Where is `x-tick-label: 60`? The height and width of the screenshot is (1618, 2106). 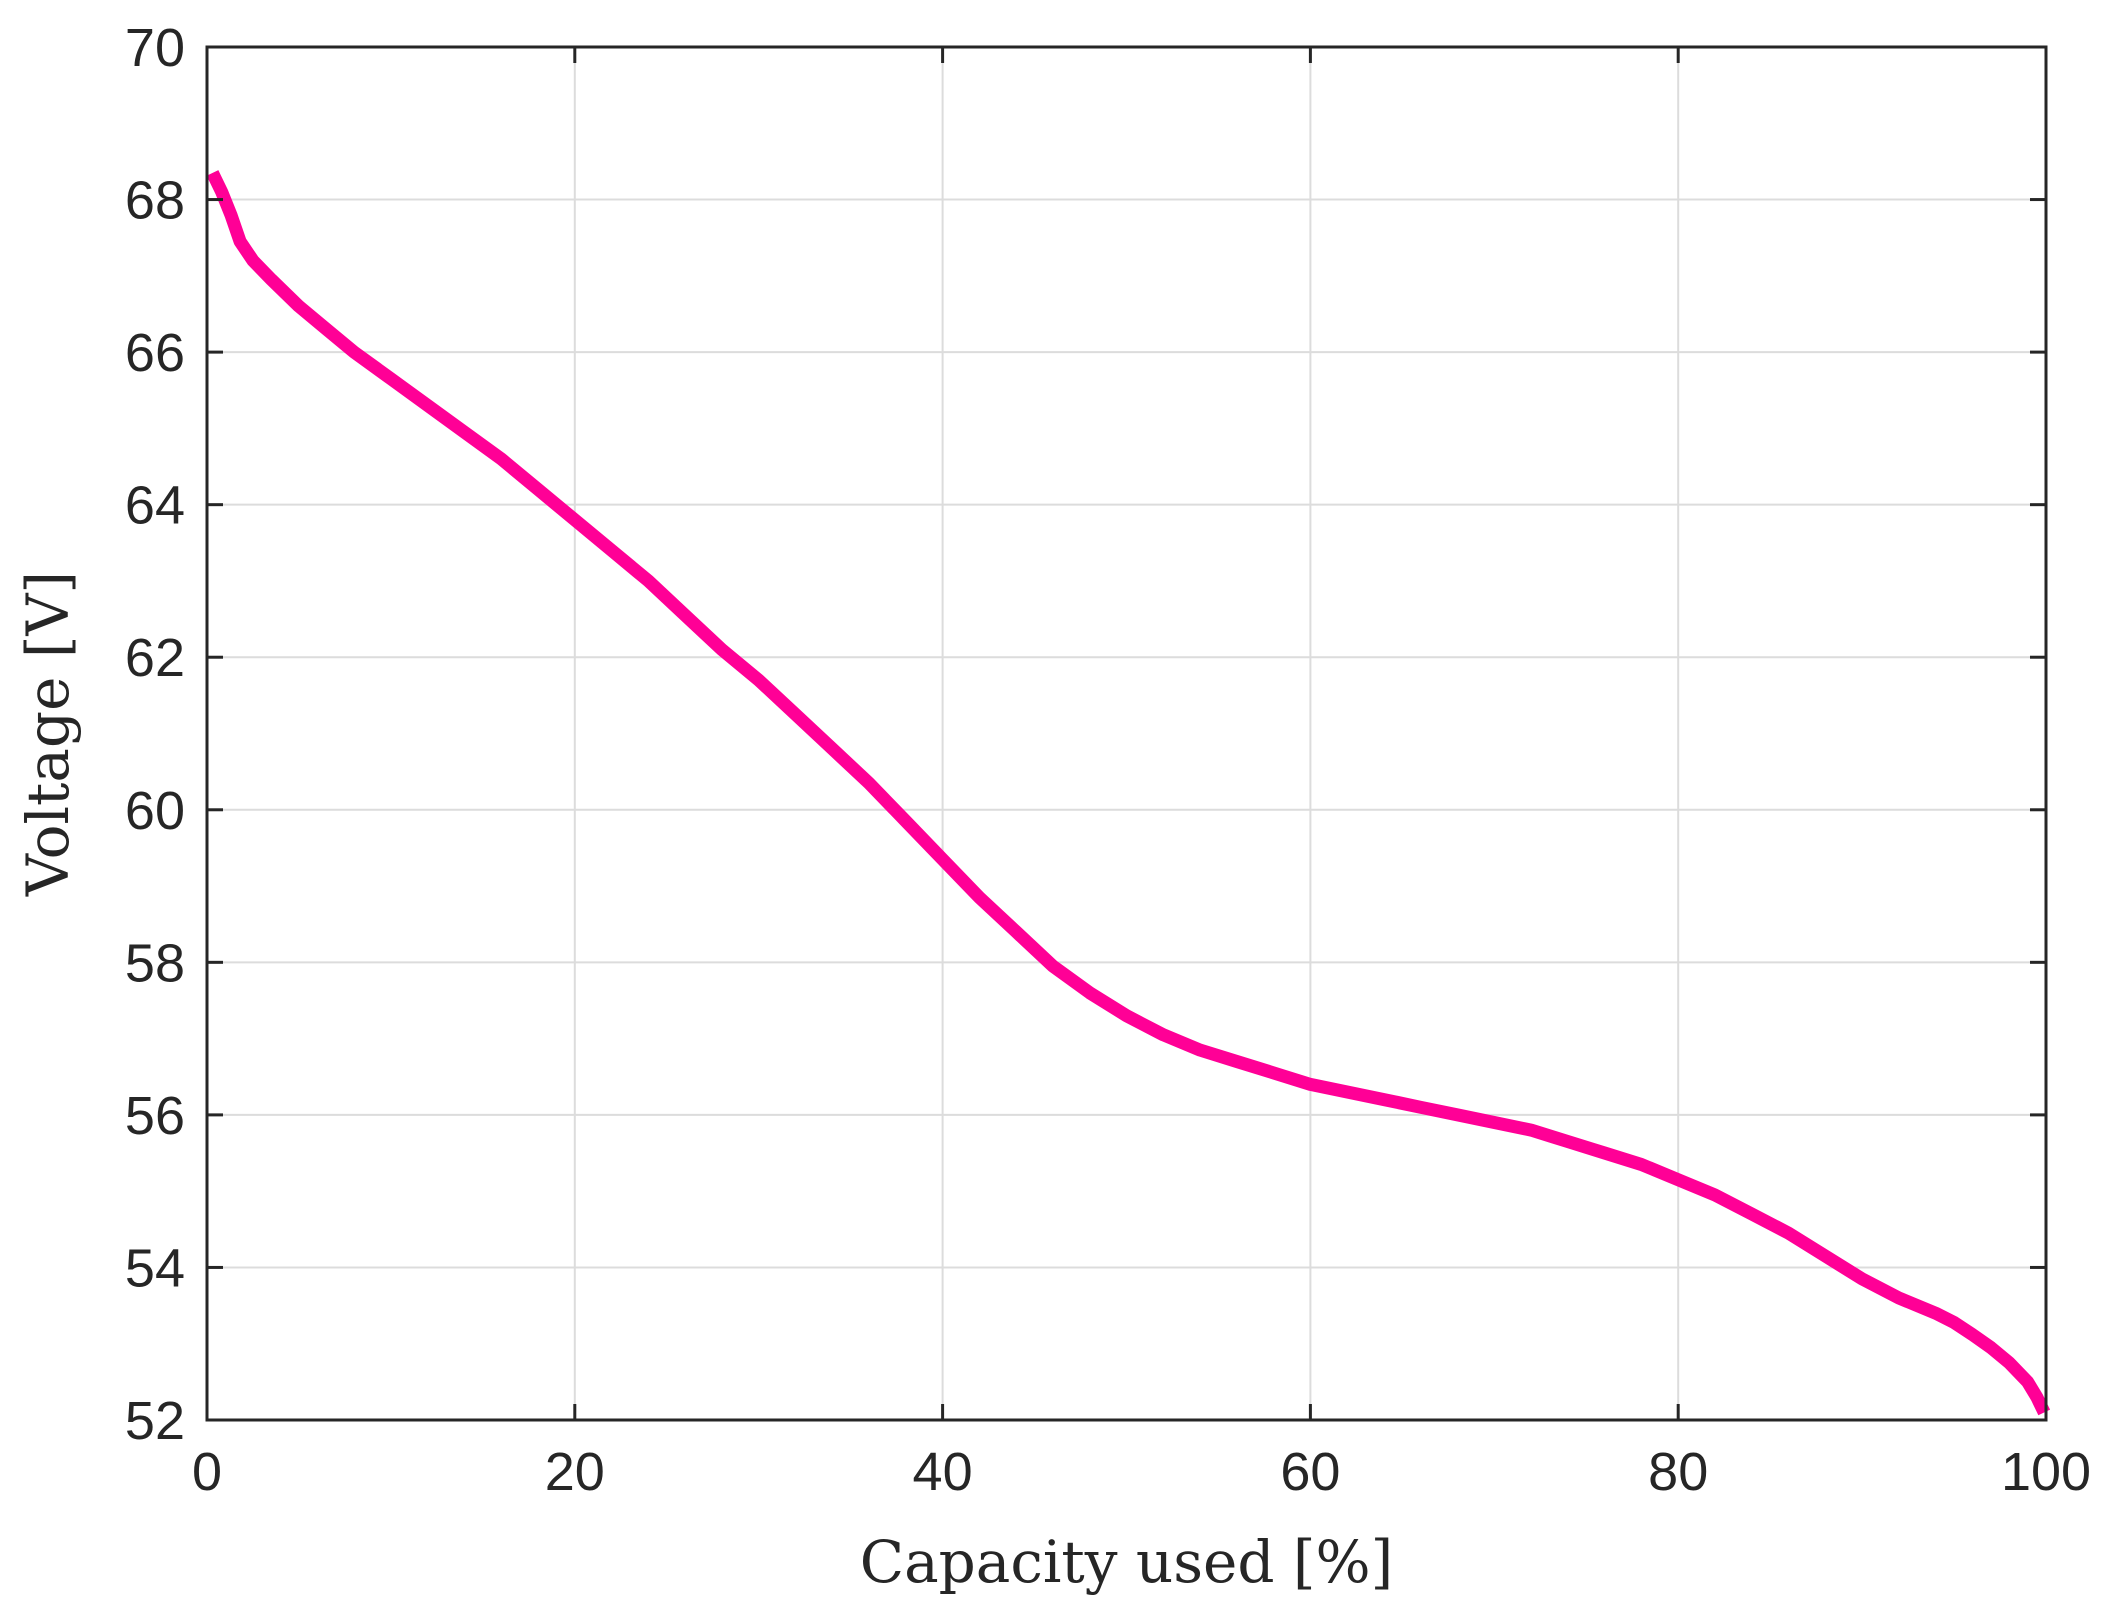
x-tick-label: 60 is located at coordinates (1310, 1472).